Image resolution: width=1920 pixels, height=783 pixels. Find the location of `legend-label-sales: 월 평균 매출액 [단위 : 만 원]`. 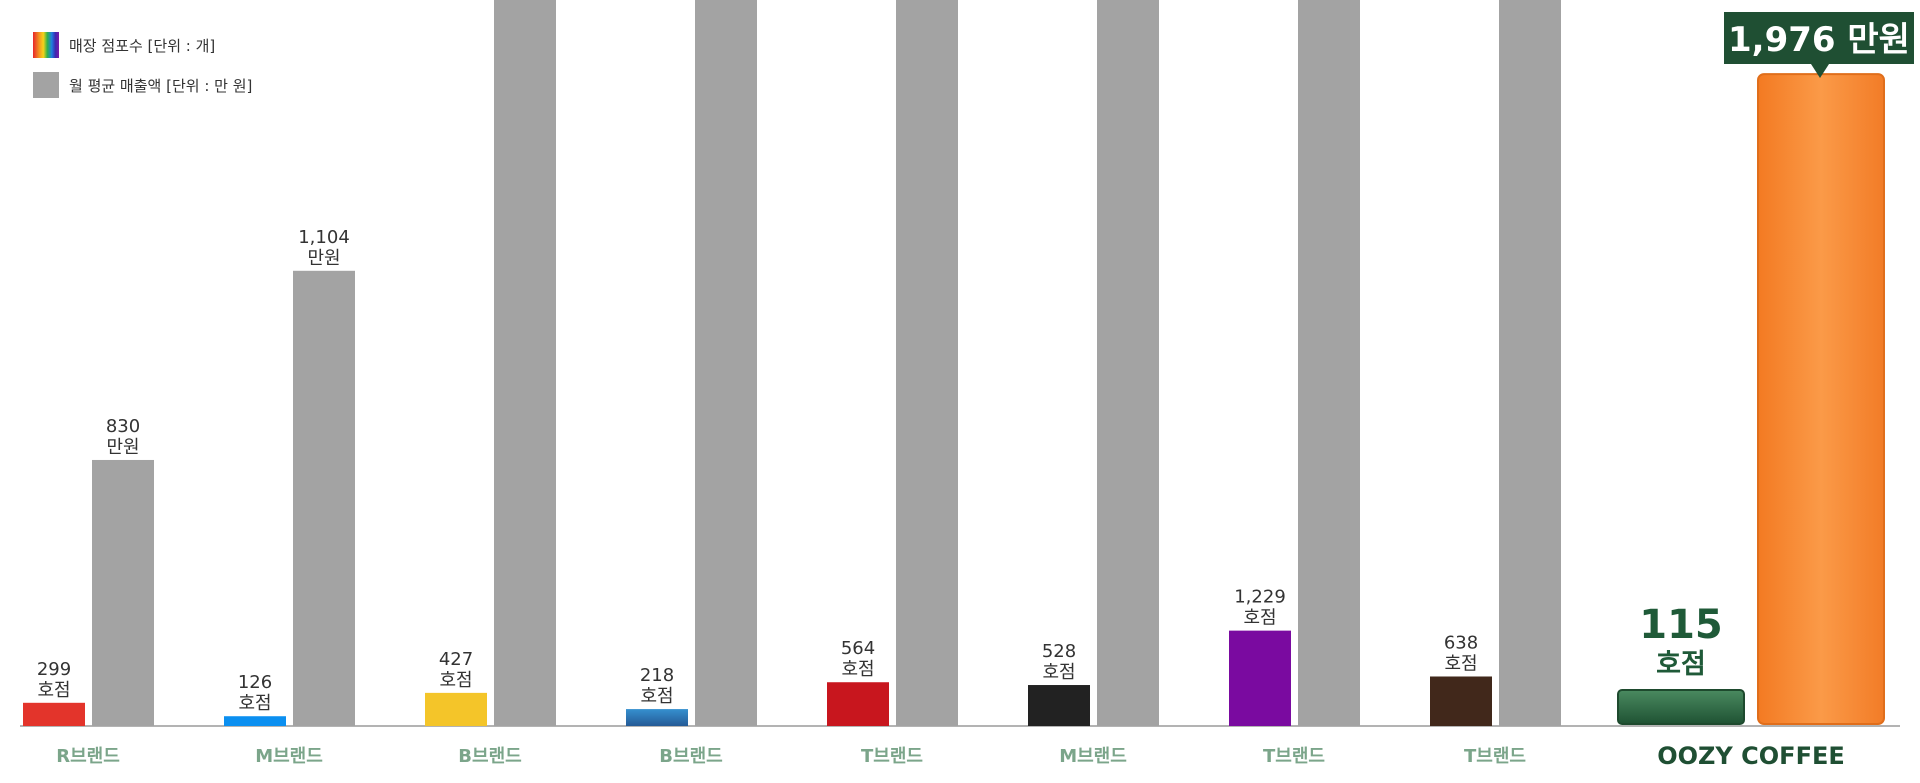

legend-label-sales: 월 평균 매출액 [단위 : 만 원] is located at coordinates (161, 85).